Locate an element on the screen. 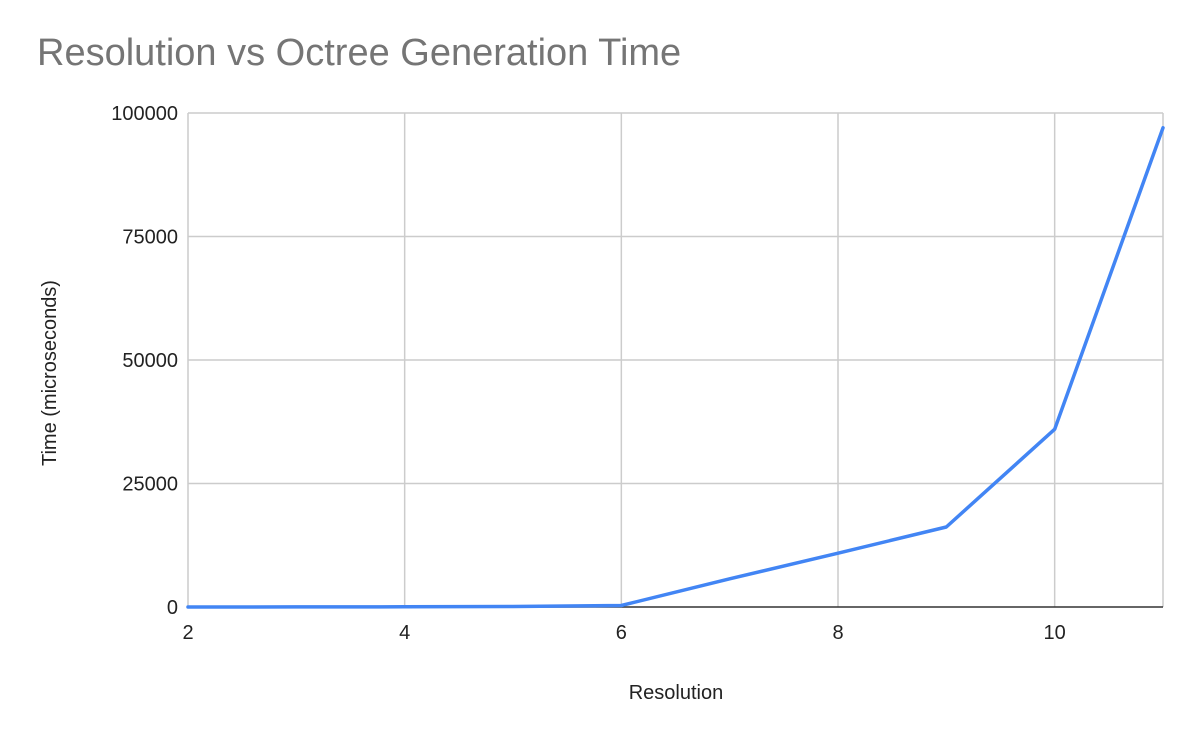  y-tick-label: 25000 is located at coordinates (150, 485).